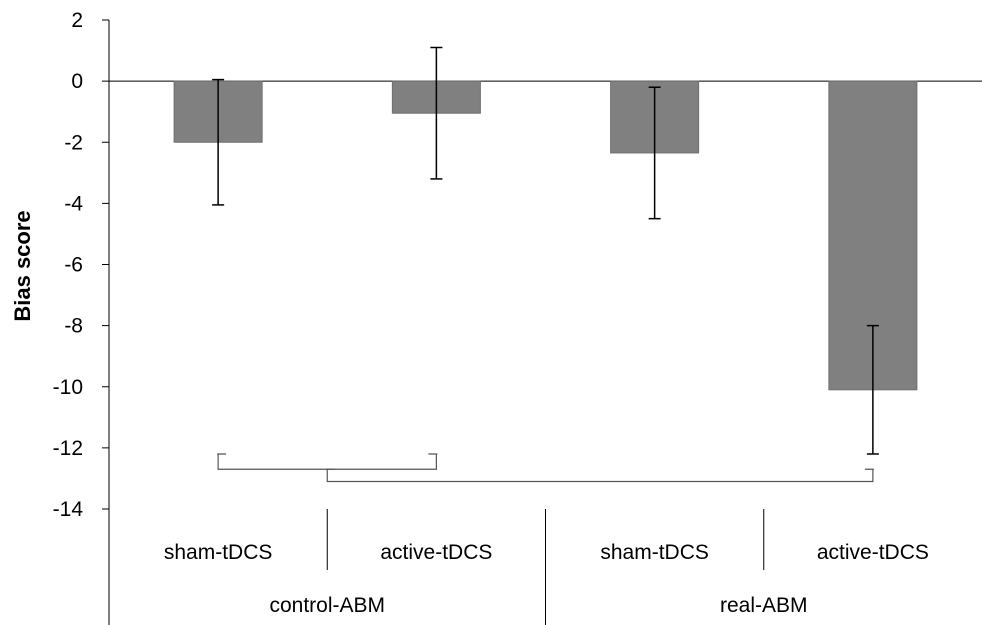  What do you see at coordinates (73, 326) in the screenshot?
I see `y-tick-label: -8` at bounding box center [73, 326].